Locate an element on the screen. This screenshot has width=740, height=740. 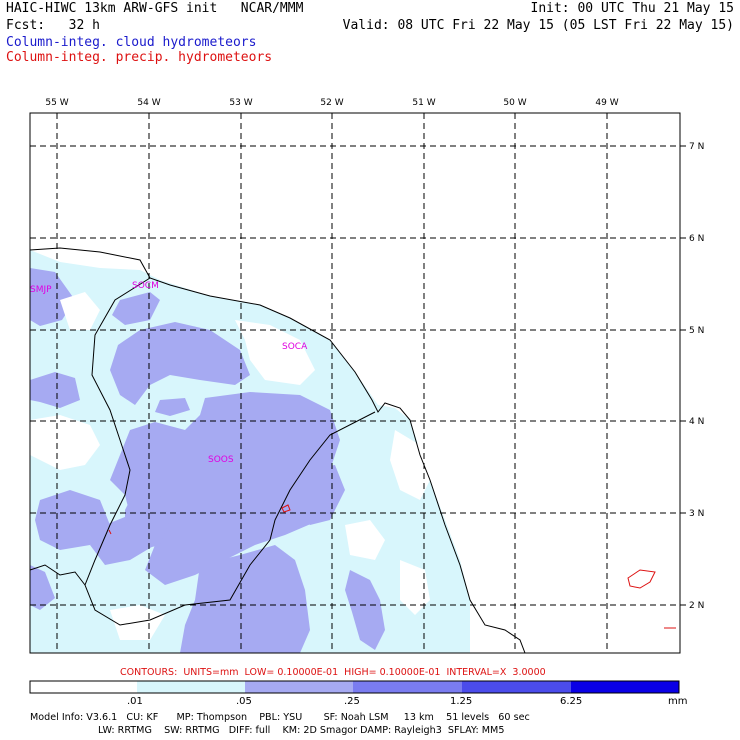
lon-label: 50 W is located at coordinates (514, 103).